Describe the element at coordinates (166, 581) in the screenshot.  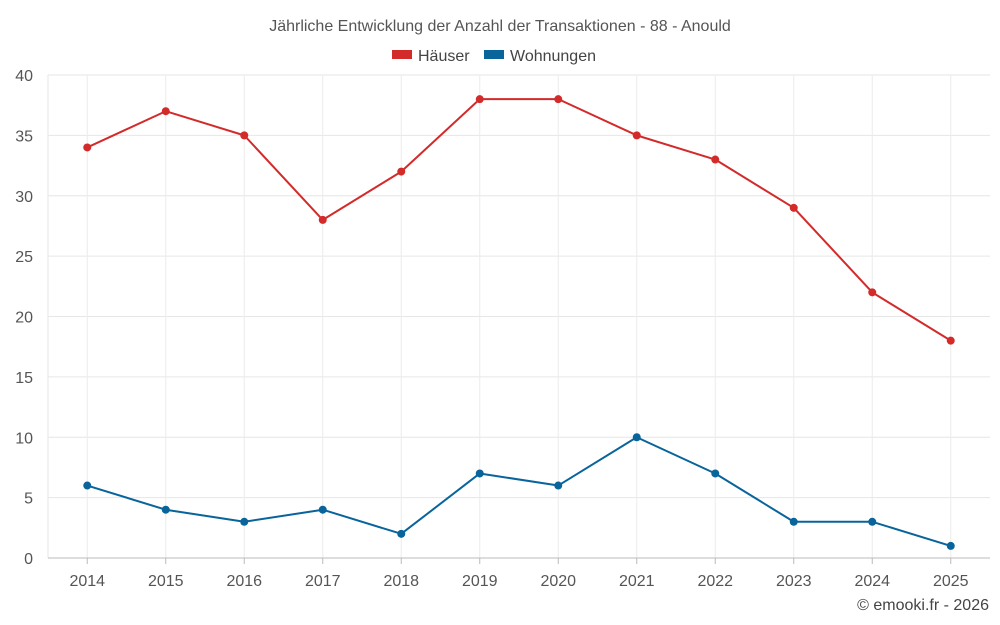
I see `x-tick-label: 2015` at that location.